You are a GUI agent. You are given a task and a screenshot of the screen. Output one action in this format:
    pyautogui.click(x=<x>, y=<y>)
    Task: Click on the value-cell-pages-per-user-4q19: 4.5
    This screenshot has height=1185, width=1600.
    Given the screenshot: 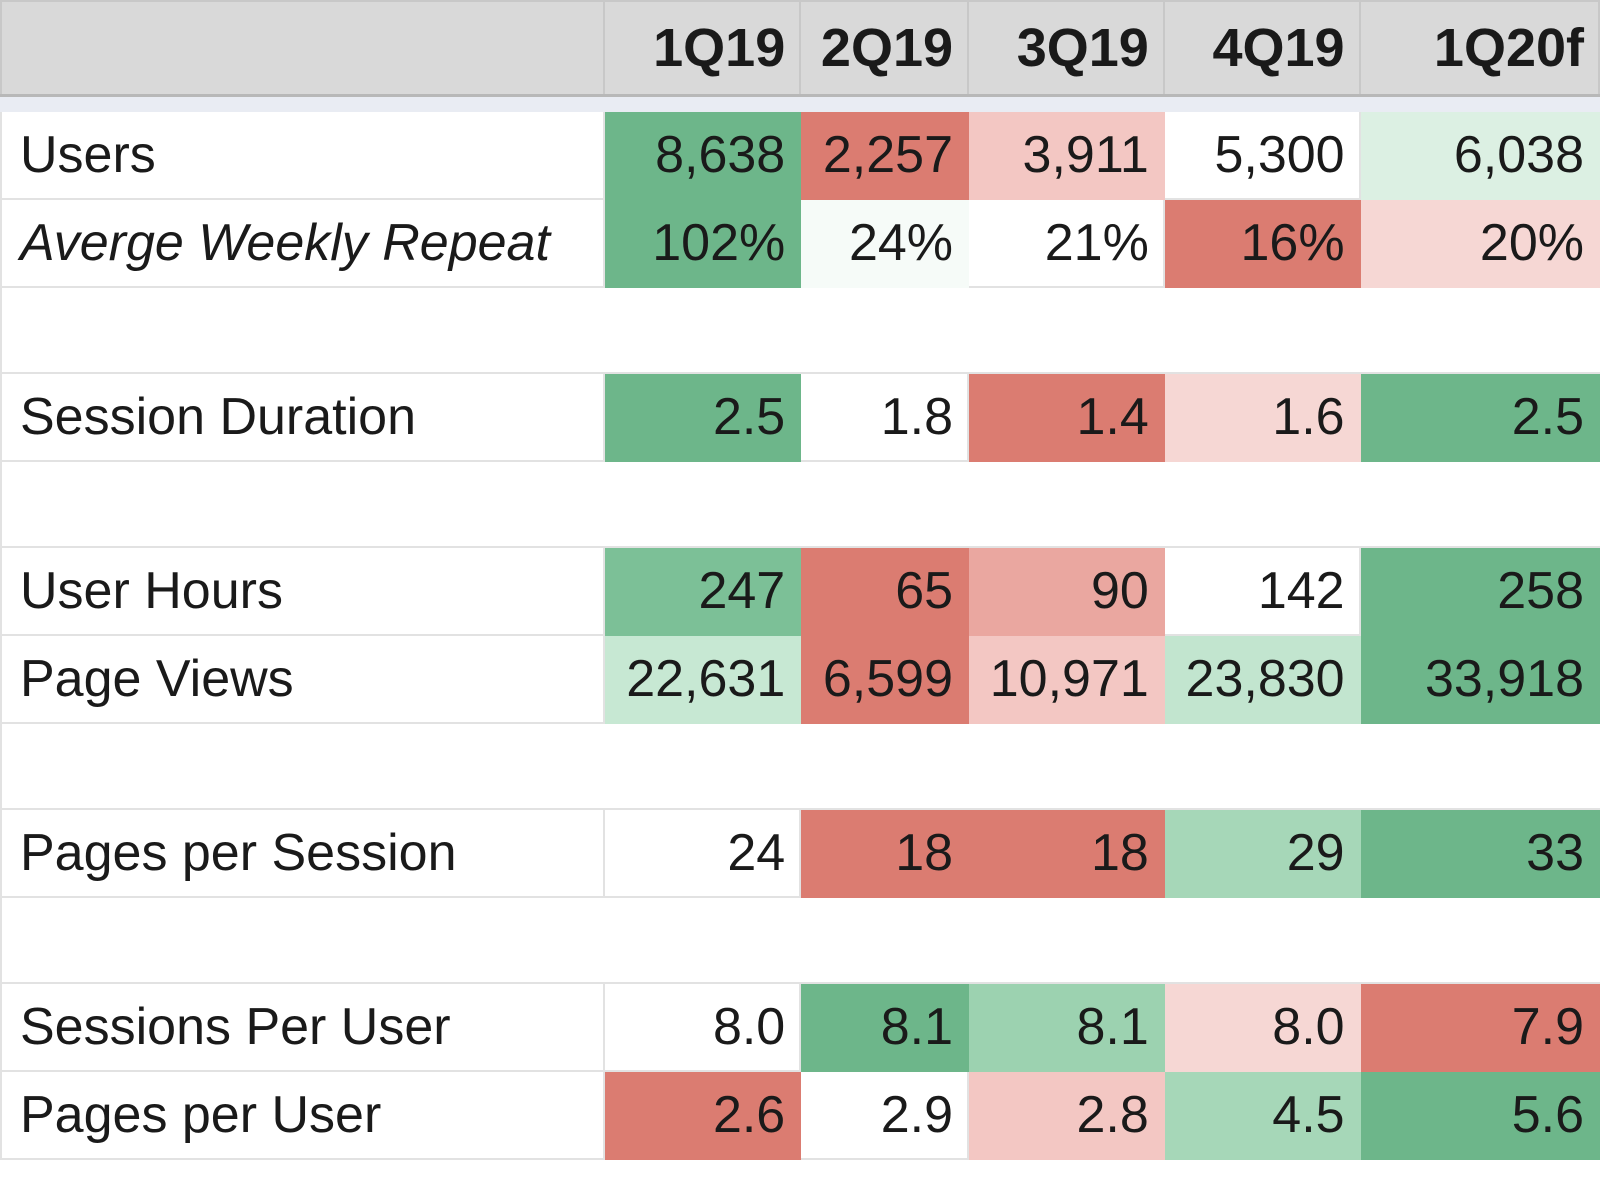 What is the action you would take?
    pyautogui.click(x=1261, y=1115)
    